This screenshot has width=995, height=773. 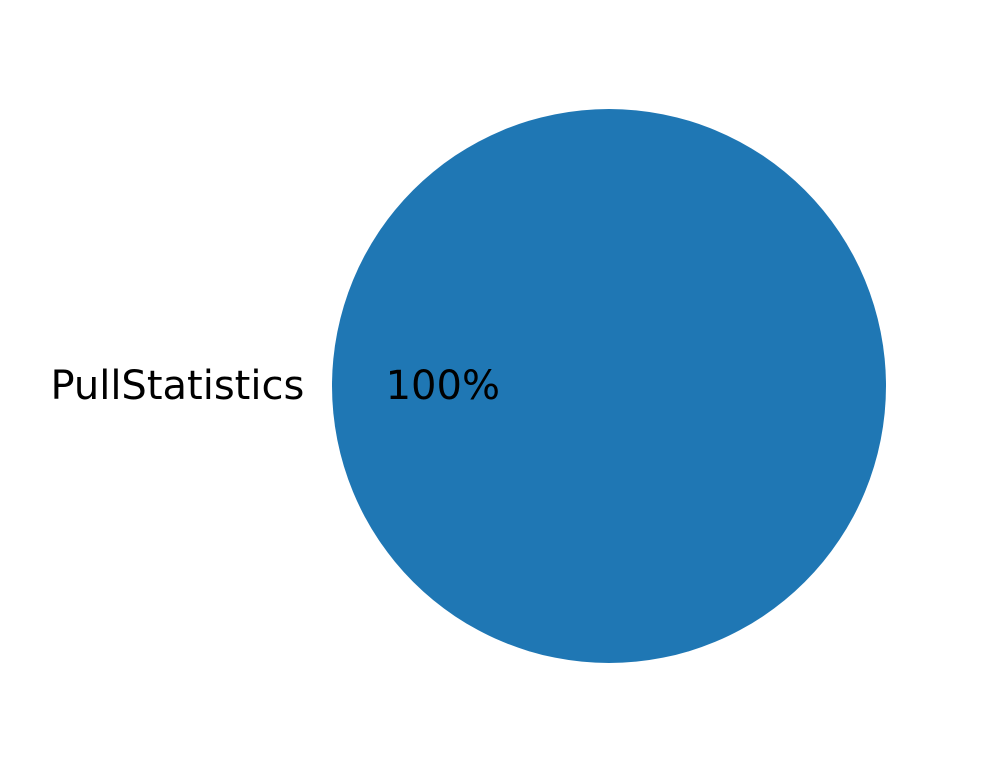 What do you see at coordinates (443, 386) in the screenshot?
I see `slice-percent-label: 100%` at bounding box center [443, 386].